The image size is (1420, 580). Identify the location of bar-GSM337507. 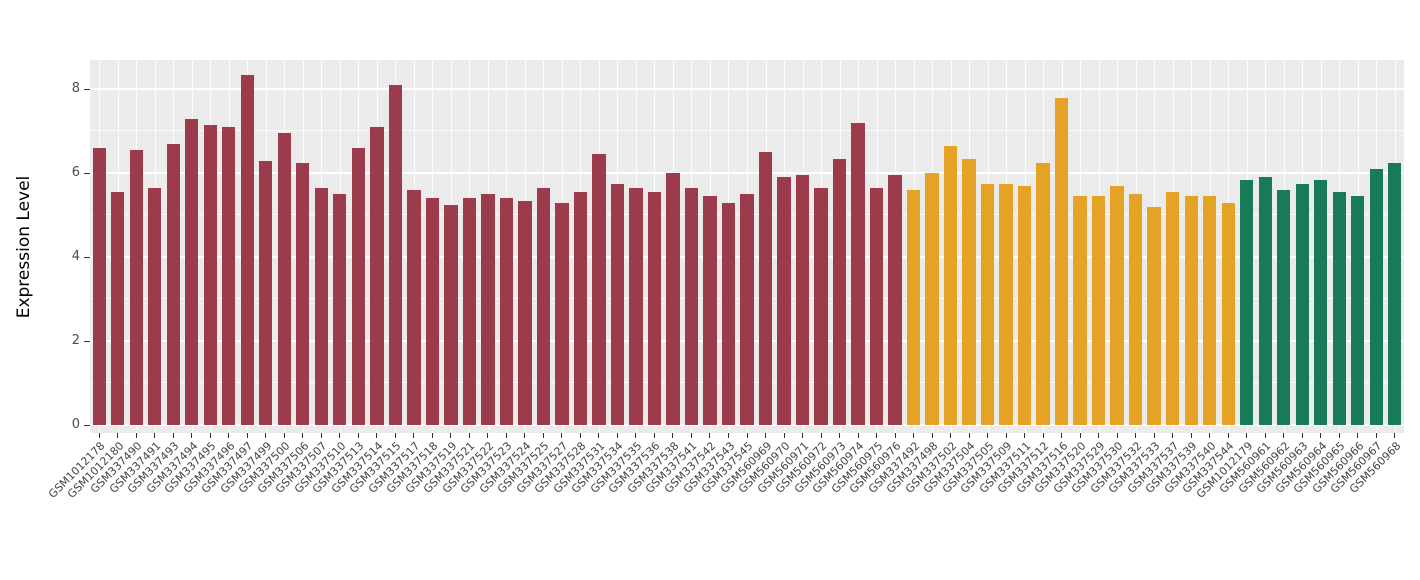
(321, 306).